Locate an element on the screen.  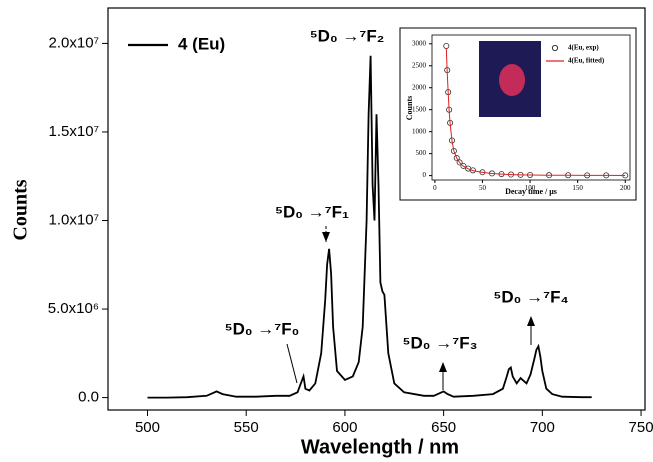
x-tick-label: 0 is located at coordinates (435, 188).